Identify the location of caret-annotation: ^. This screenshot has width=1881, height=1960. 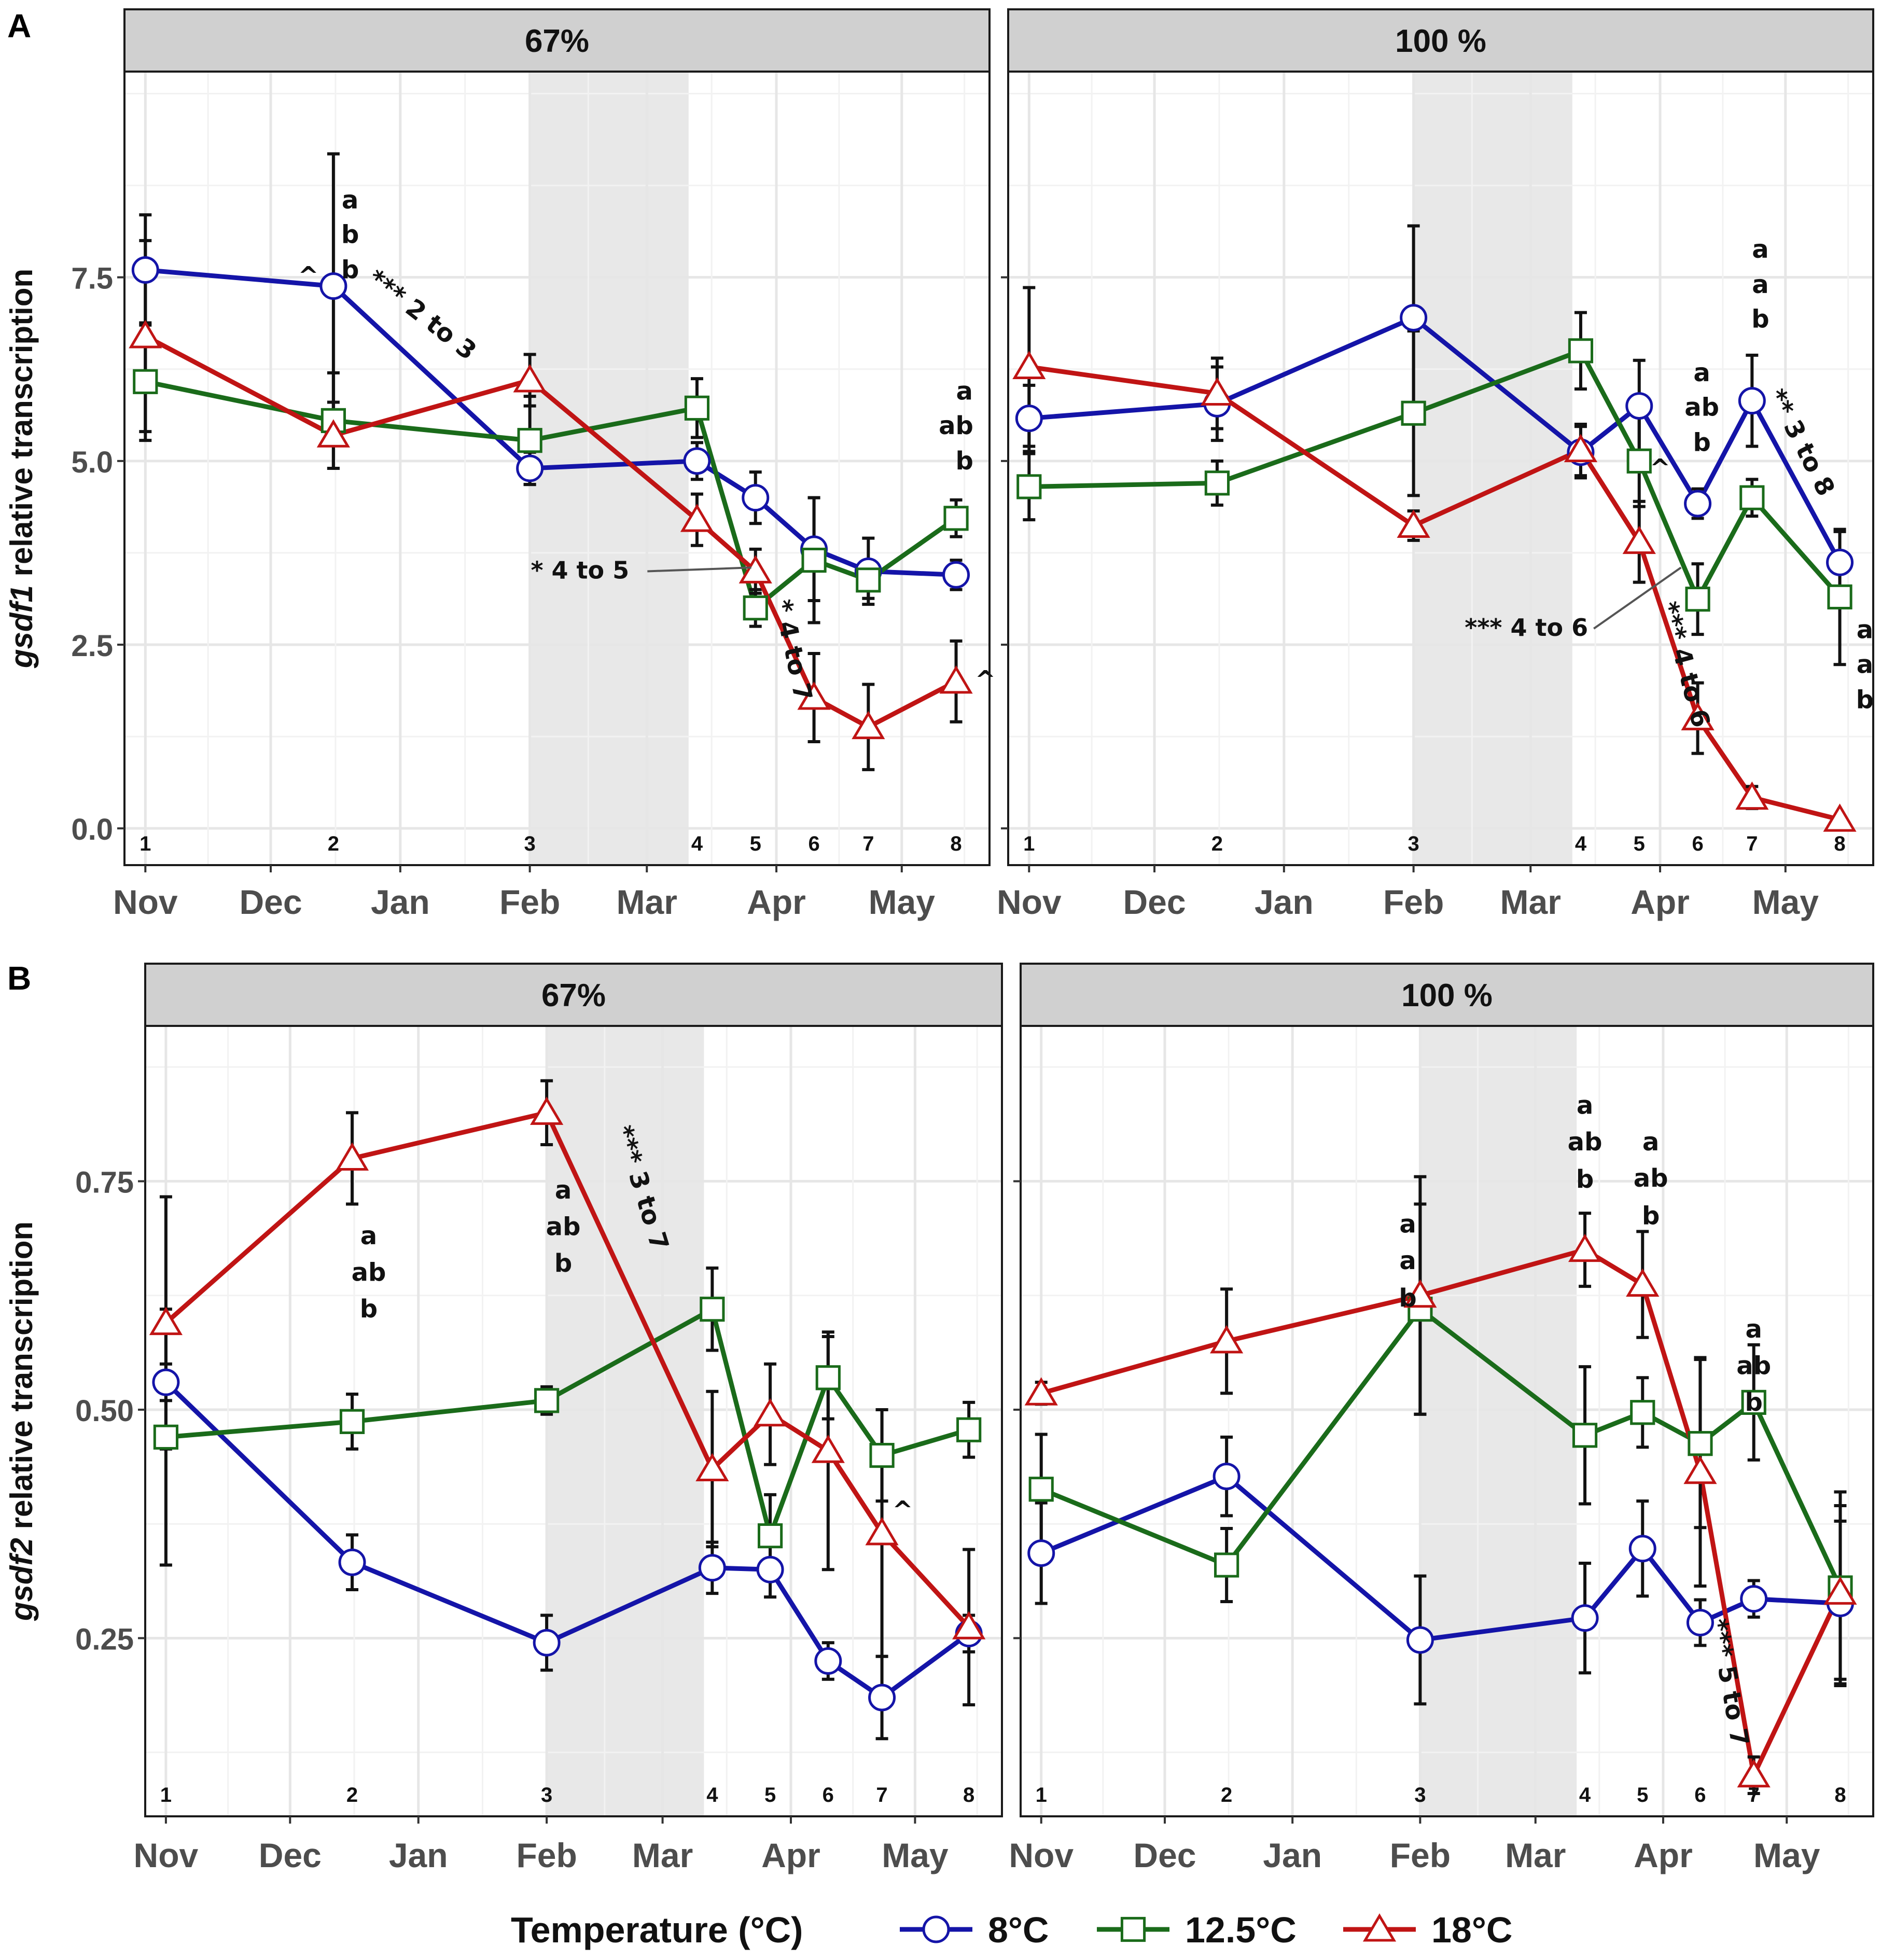
(308, 275).